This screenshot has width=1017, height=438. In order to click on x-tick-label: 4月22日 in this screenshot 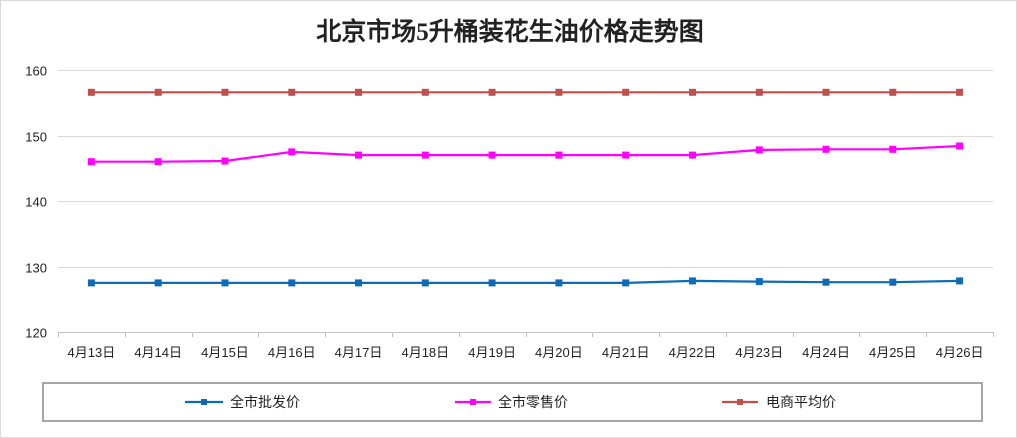, I will do `click(693, 352)`.